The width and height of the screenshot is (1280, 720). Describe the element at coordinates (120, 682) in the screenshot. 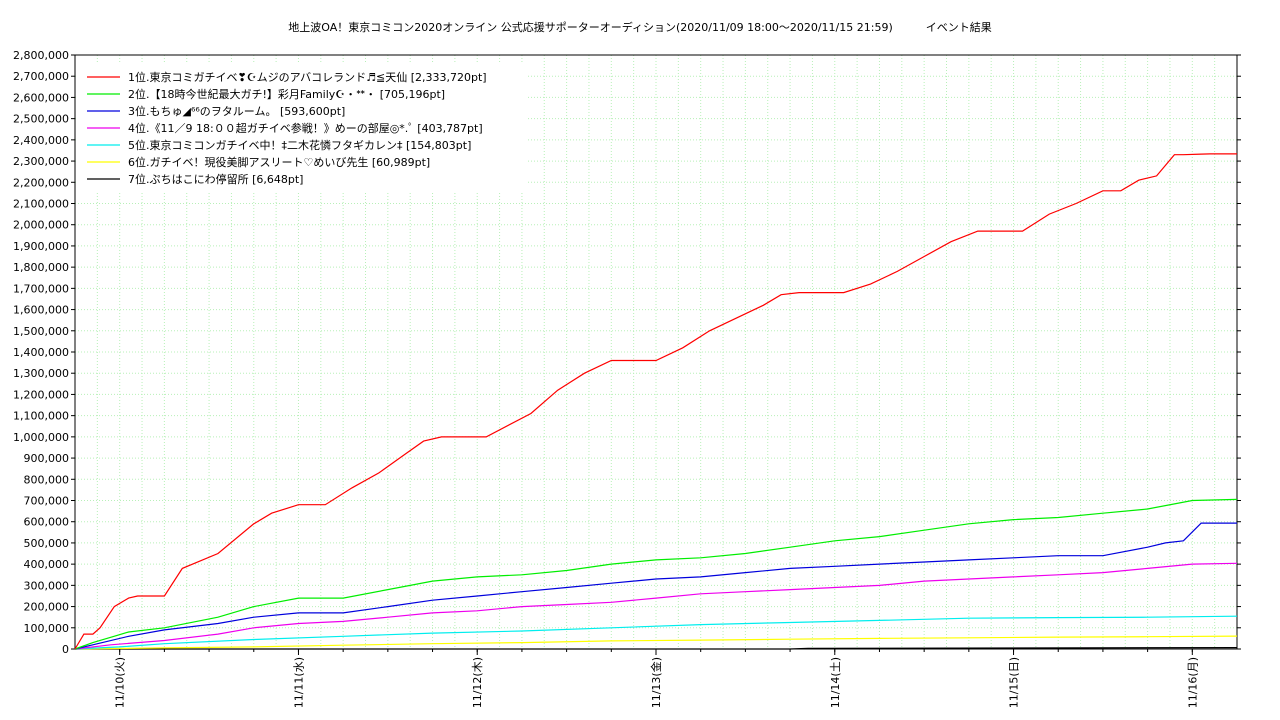

I see `x-tick-label: 11/10(火)` at that location.